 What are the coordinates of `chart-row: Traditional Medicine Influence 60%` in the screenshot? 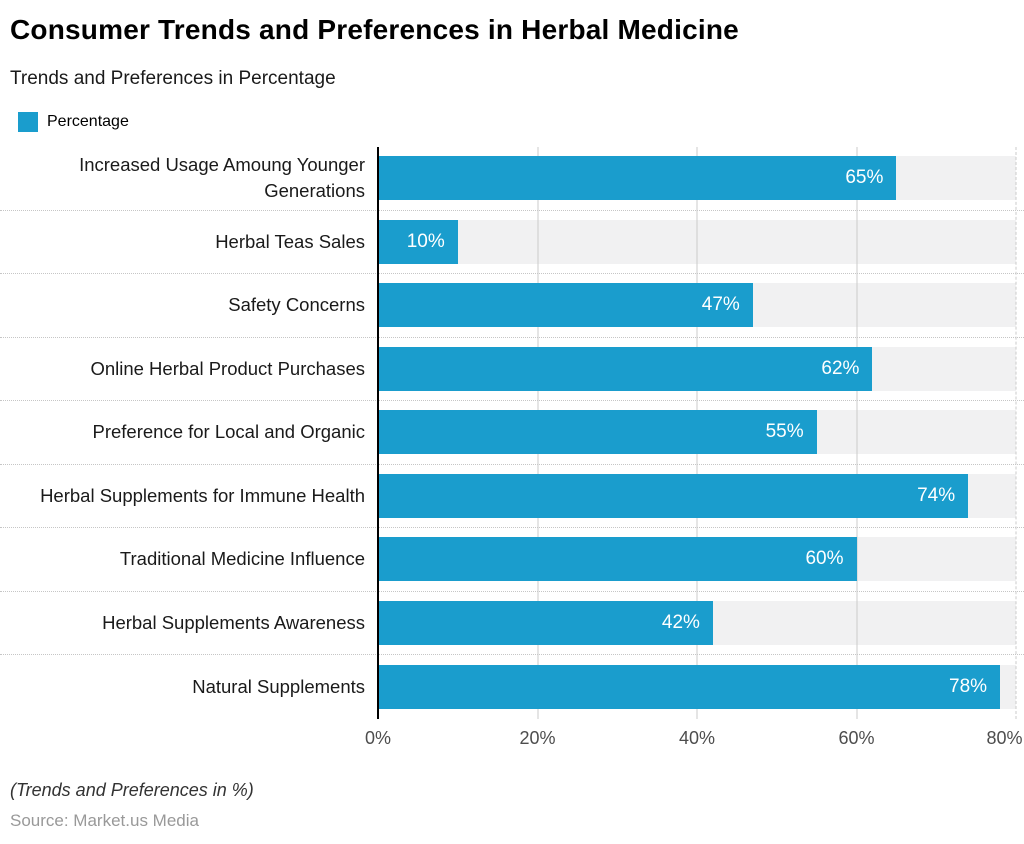 It's located at (512, 560).